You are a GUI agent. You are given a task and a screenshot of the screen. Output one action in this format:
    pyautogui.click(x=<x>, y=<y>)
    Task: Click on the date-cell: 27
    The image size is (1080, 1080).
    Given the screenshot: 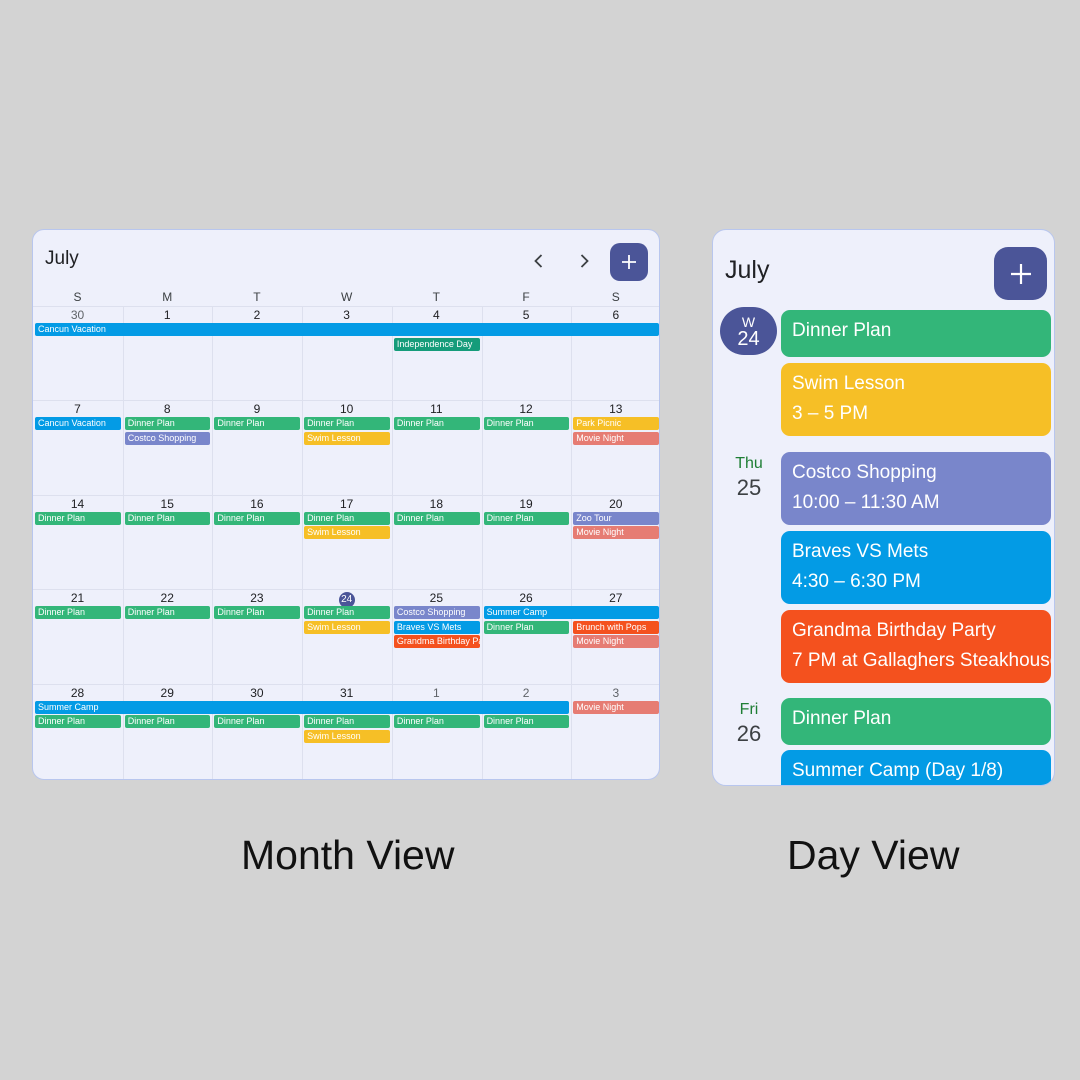 What is the action you would take?
    pyautogui.click(x=616, y=598)
    